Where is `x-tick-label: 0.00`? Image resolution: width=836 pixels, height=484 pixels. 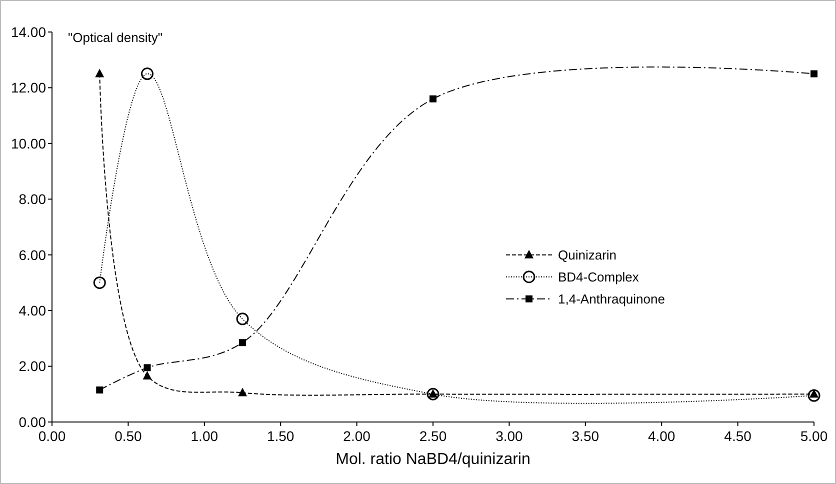 x-tick-label: 0.00 is located at coordinates (52, 436).